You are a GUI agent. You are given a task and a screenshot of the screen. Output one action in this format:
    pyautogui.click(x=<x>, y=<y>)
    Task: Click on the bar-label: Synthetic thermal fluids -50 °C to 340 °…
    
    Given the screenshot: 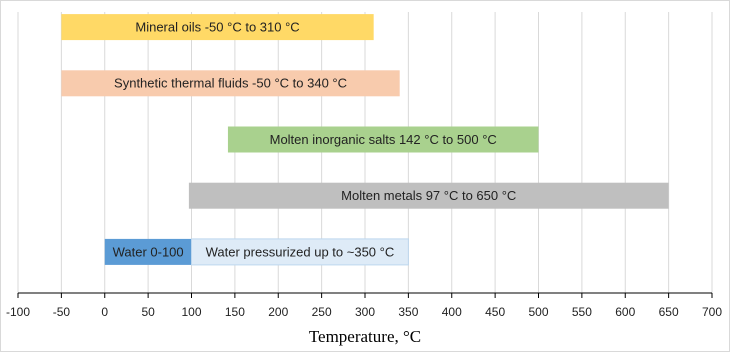 What is the action you would take?
    pyautogui.click(x=230, y=83)
    